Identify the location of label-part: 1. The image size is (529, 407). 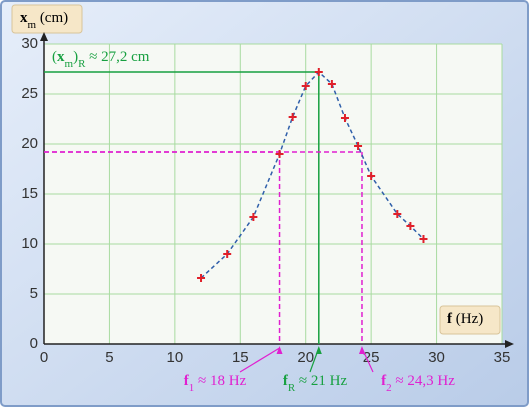
(192, 388).